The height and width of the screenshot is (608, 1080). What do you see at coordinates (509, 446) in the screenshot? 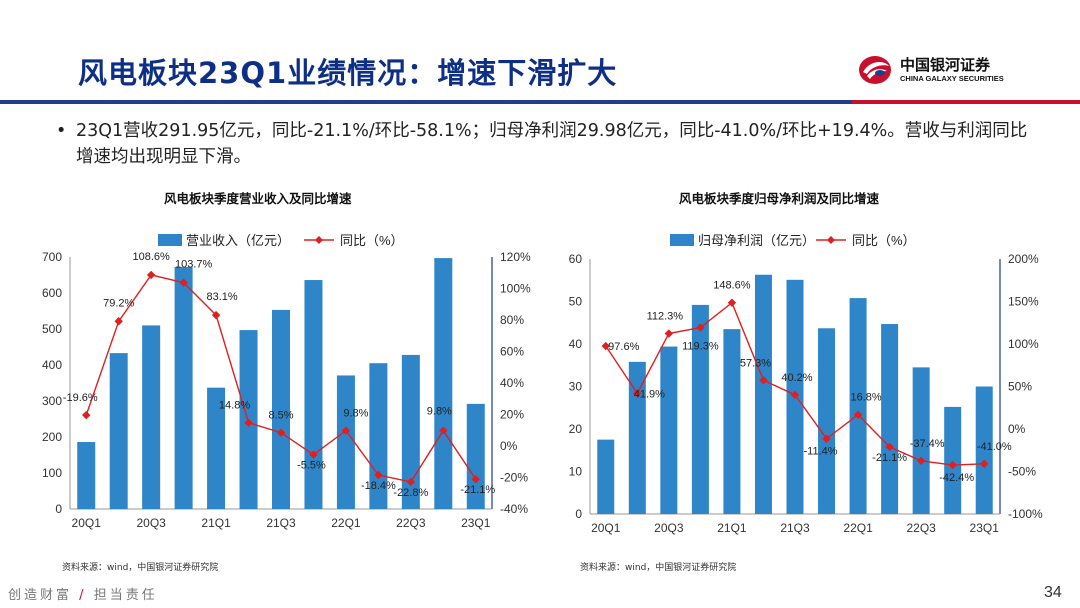
I see `y-right-tick-label: 0%` at bounding box center [509, 446].